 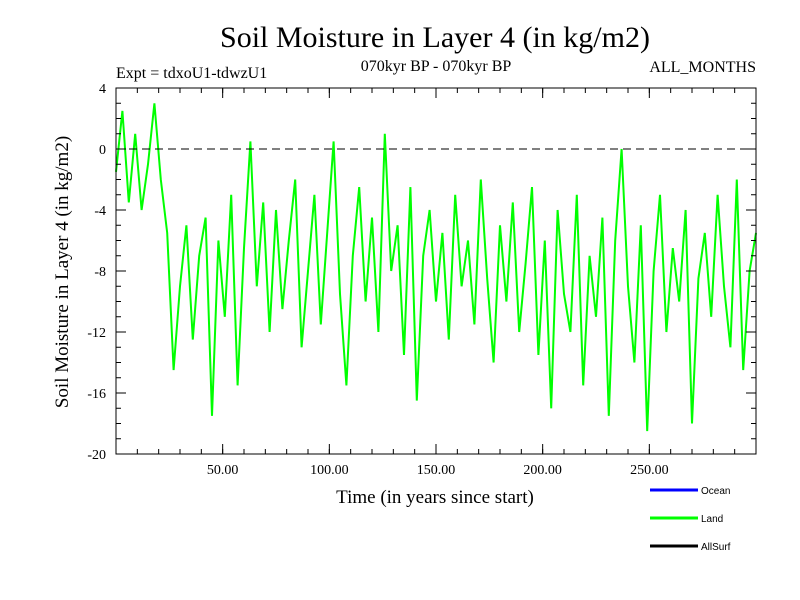 I want to click on months-label: ALL_MONTHS, so click(x=702, y=67).